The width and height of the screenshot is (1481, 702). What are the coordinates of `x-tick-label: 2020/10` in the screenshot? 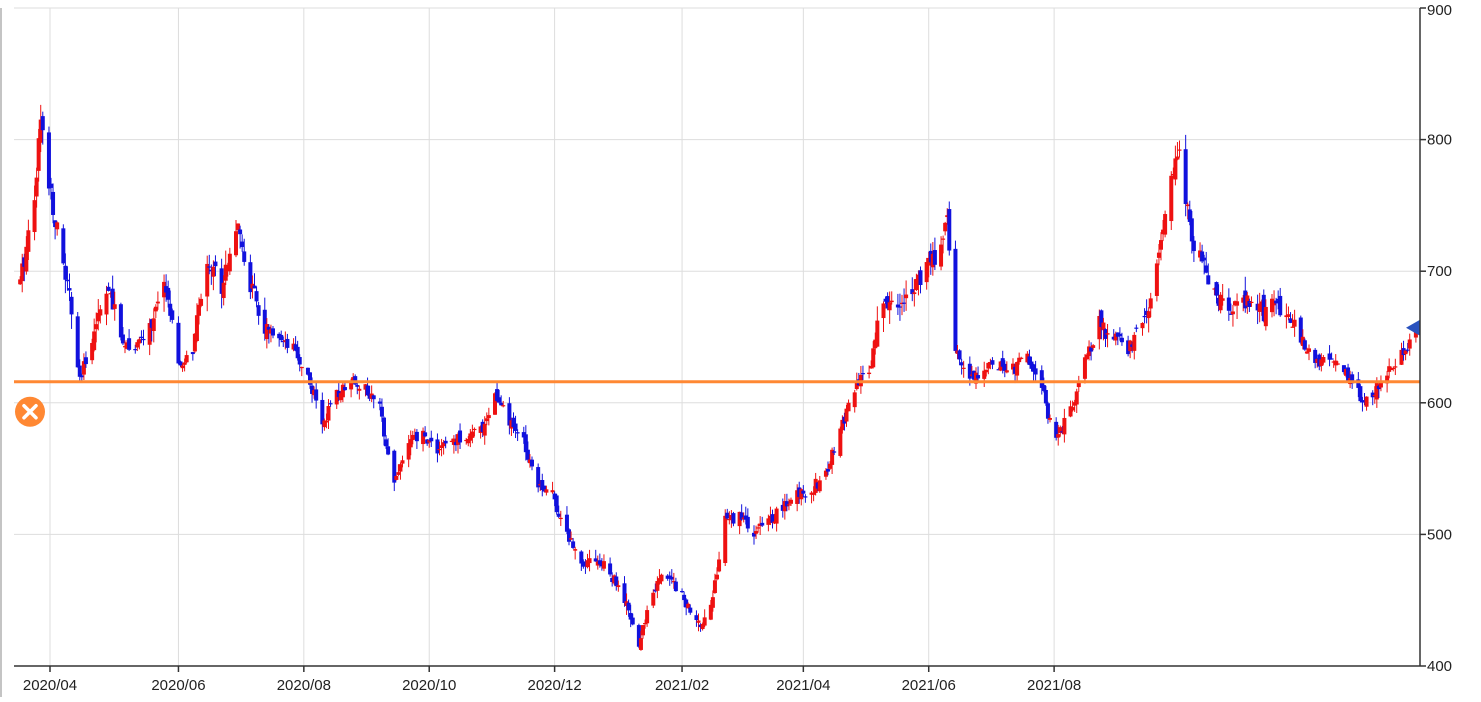 It's located at (429, 685).